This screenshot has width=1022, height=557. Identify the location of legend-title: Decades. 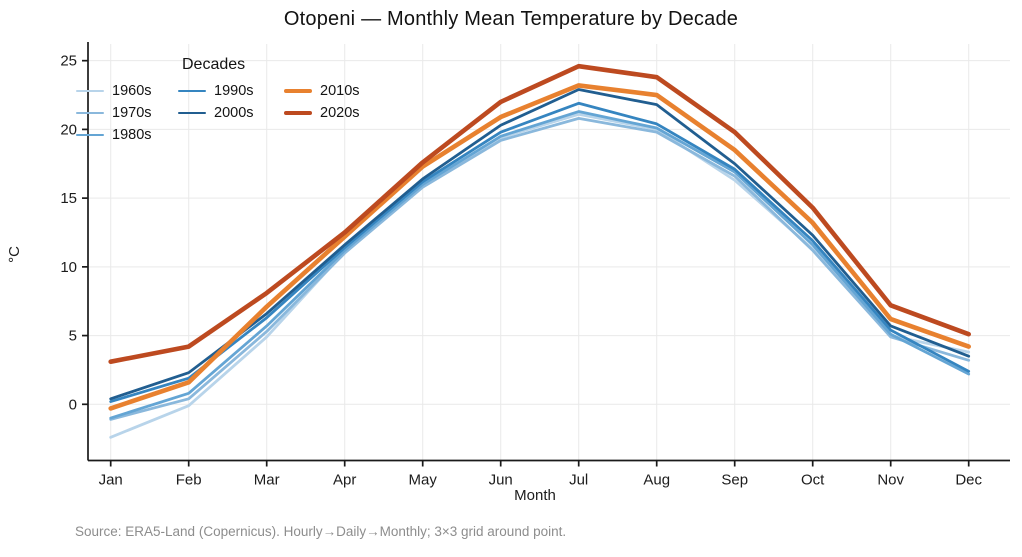
(214, 64).